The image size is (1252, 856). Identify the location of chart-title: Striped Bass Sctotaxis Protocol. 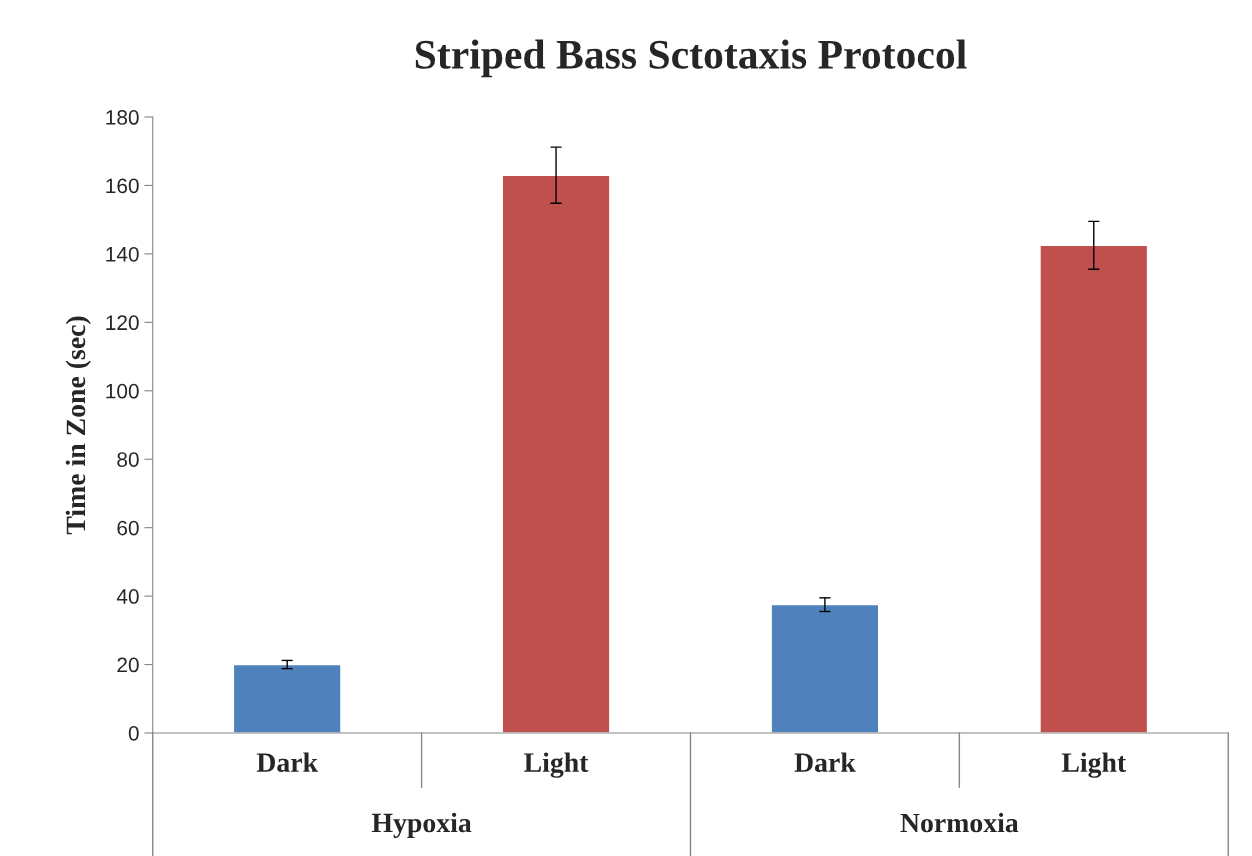
(691, 58).